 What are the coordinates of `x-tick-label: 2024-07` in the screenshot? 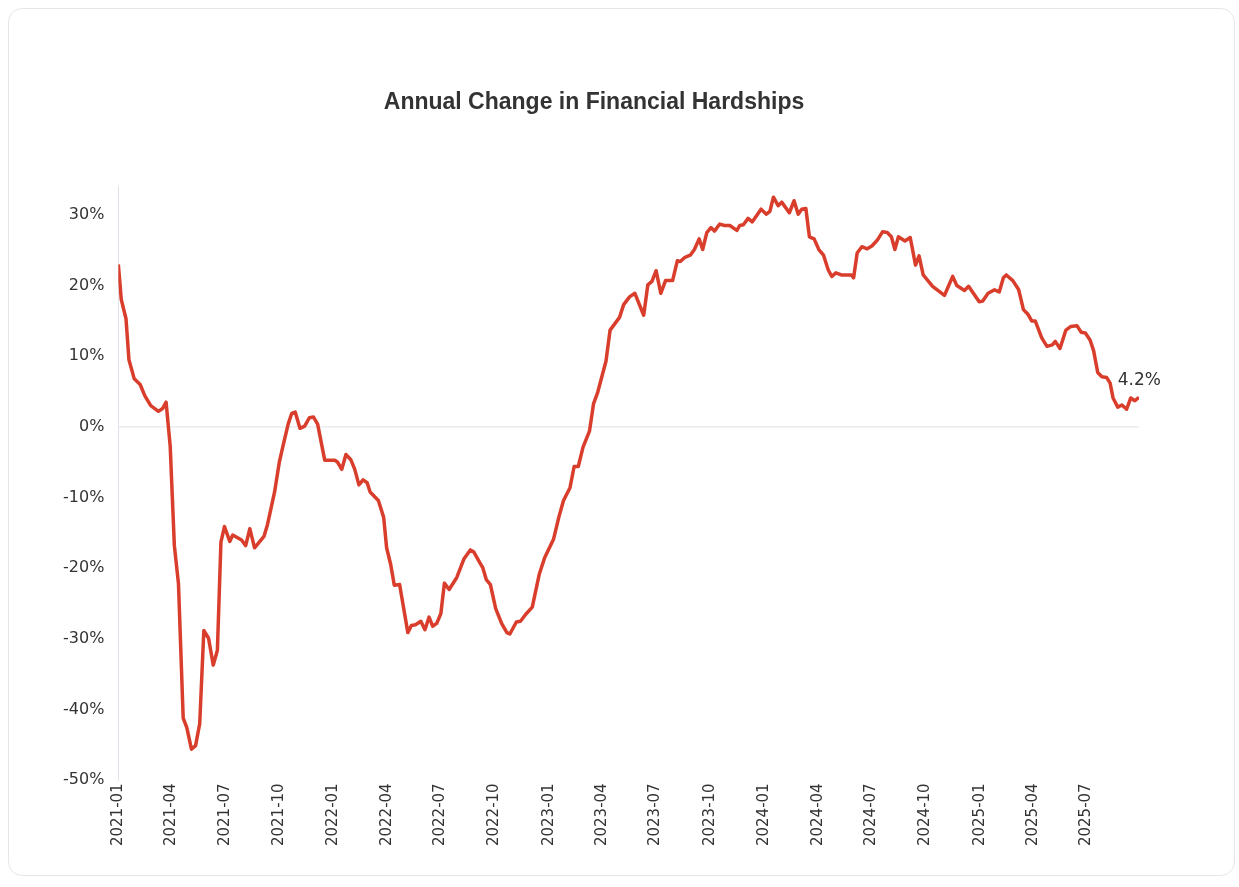 It's located at (870, 815).